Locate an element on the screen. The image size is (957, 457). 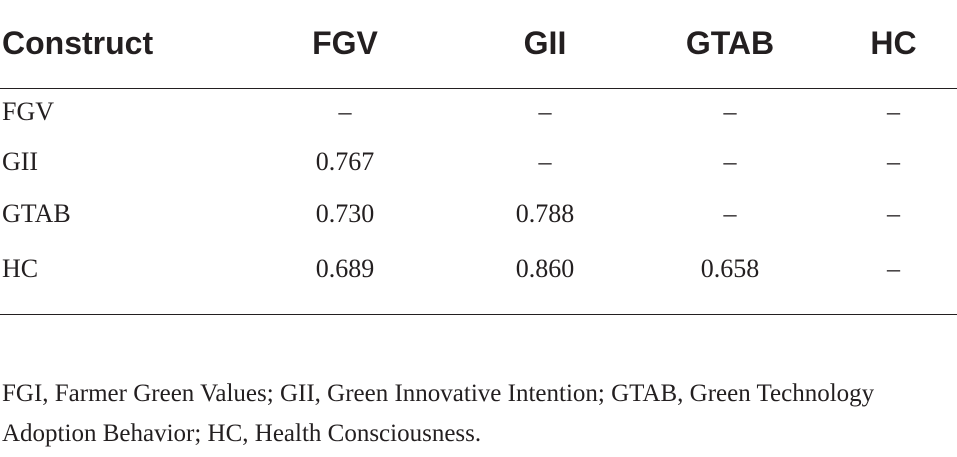
row-label: FGV is located at coordinates (28, 112).